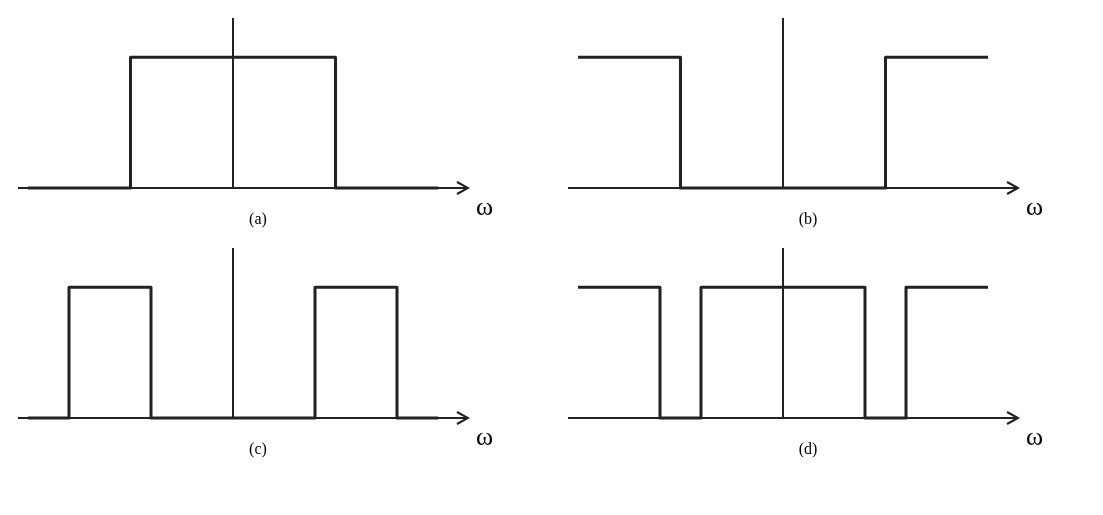 The image size is (1103, 515). Describe the element at coordinates (808, 218) in the screenshot. I see `text: (b)` at that location.